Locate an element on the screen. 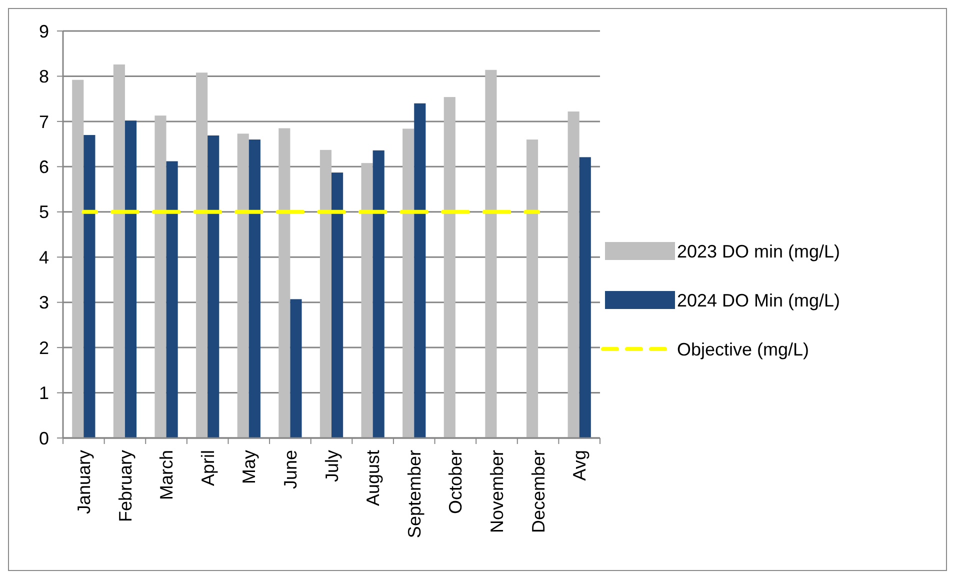 The width and height of the screenshot is (955, 579). x-tick-label: Avg is located at coordinates (580, 465).